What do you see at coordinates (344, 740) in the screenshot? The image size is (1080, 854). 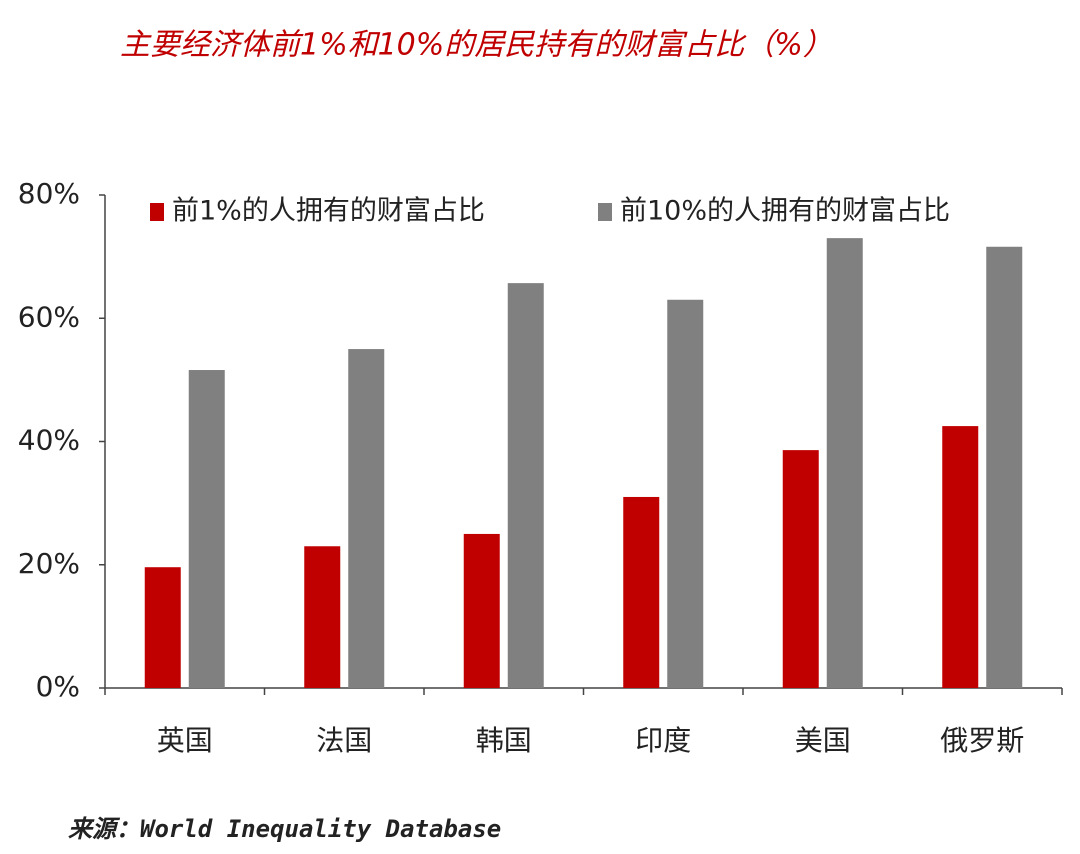 I see `x-tick-label: 法国` at bounding box center [344, 740].